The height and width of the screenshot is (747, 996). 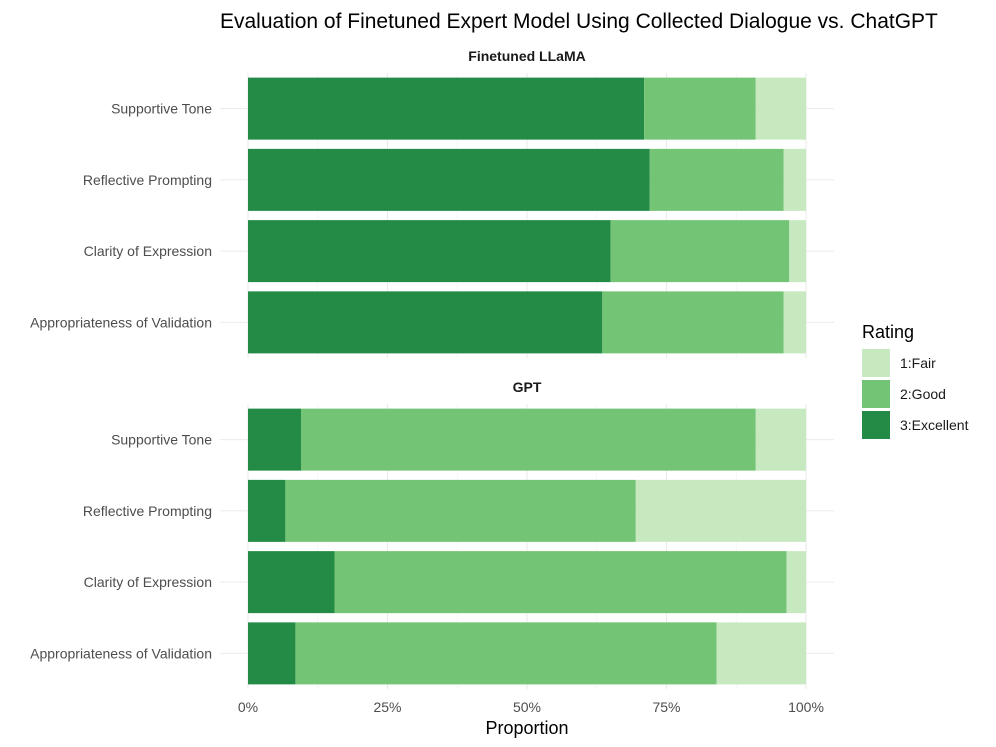 I want to click on legend-label: 2:Good, so click(x=923, y=394).